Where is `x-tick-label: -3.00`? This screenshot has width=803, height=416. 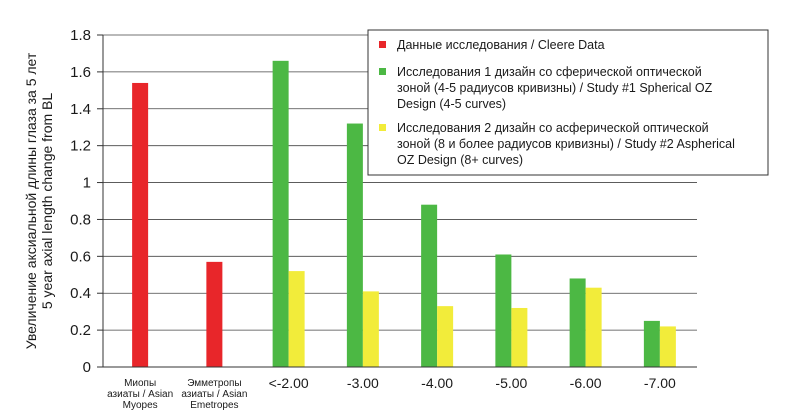
x-tick-label: -3.00 is located at coordinates (363, 383).